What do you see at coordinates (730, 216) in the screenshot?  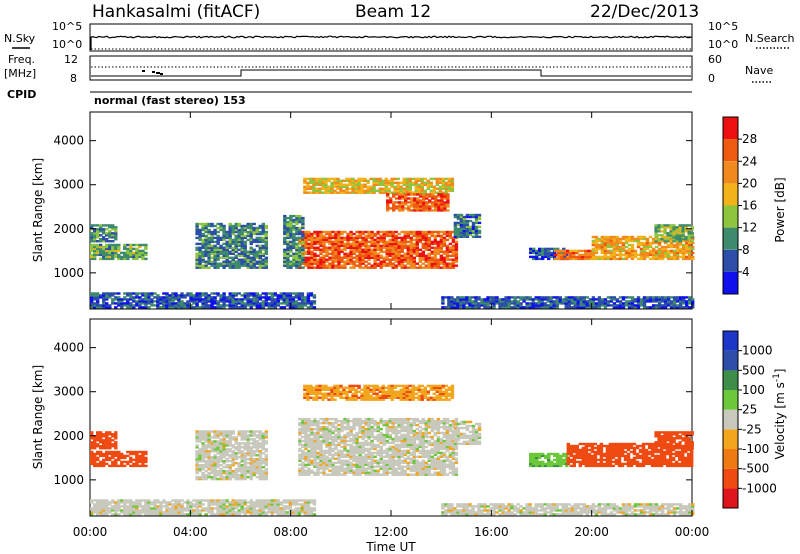 I see `colorbar-segment` at bounding box center [730, 216].